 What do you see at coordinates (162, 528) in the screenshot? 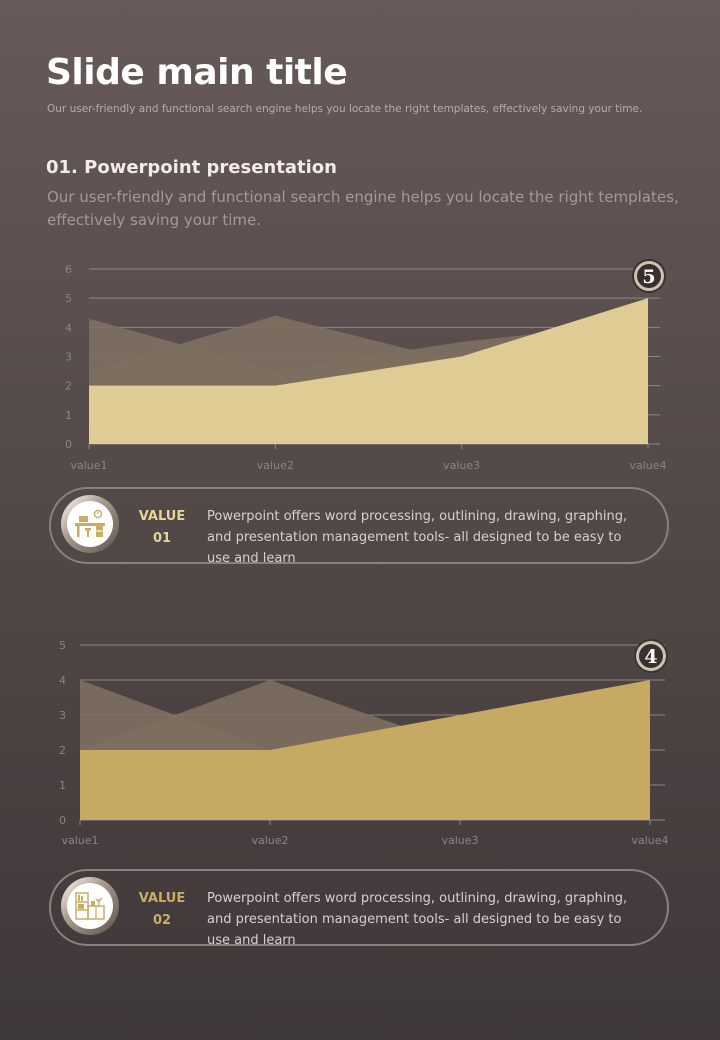
I see `value-label-1: VALUE 01` at bounding box center [162, 528].